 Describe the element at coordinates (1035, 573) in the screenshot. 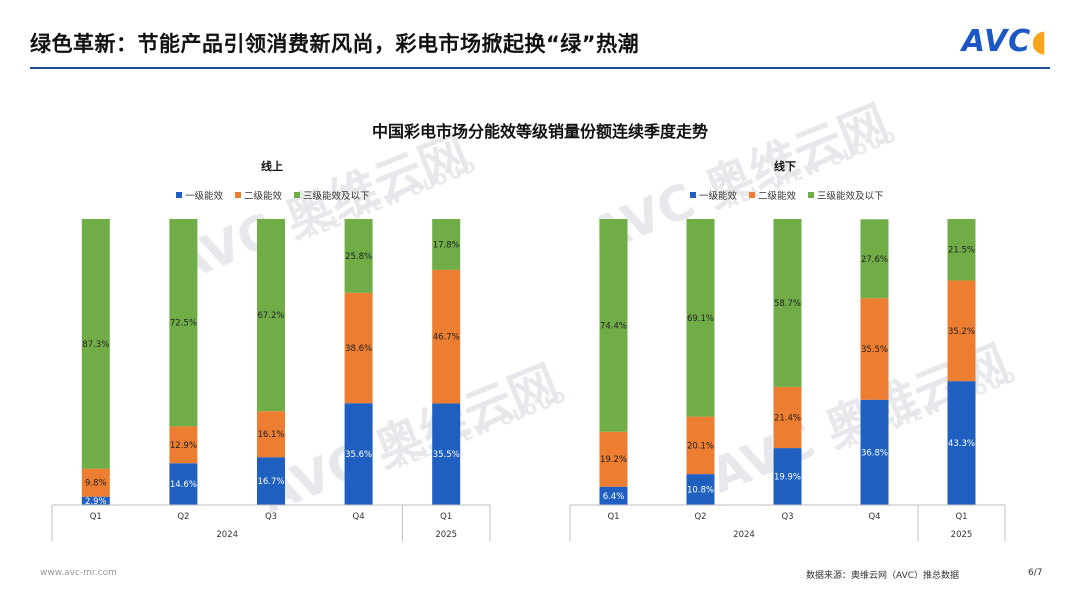

I see `page-number: 6/7` at that location.